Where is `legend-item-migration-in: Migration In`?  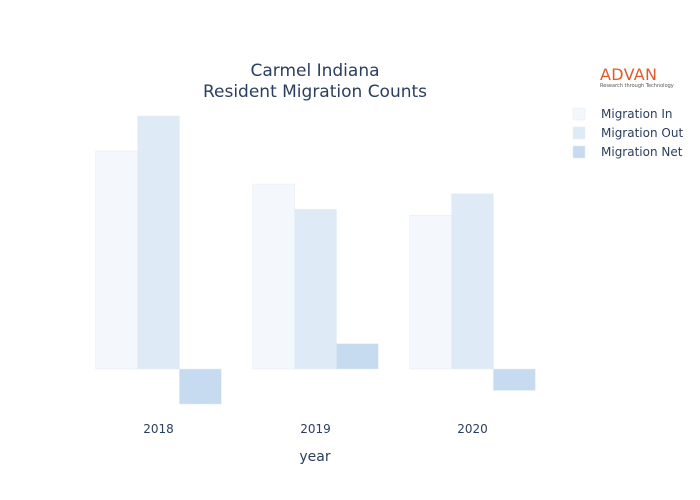
legend-item-migration-in: Migration In is located at coordinates (622, 114).